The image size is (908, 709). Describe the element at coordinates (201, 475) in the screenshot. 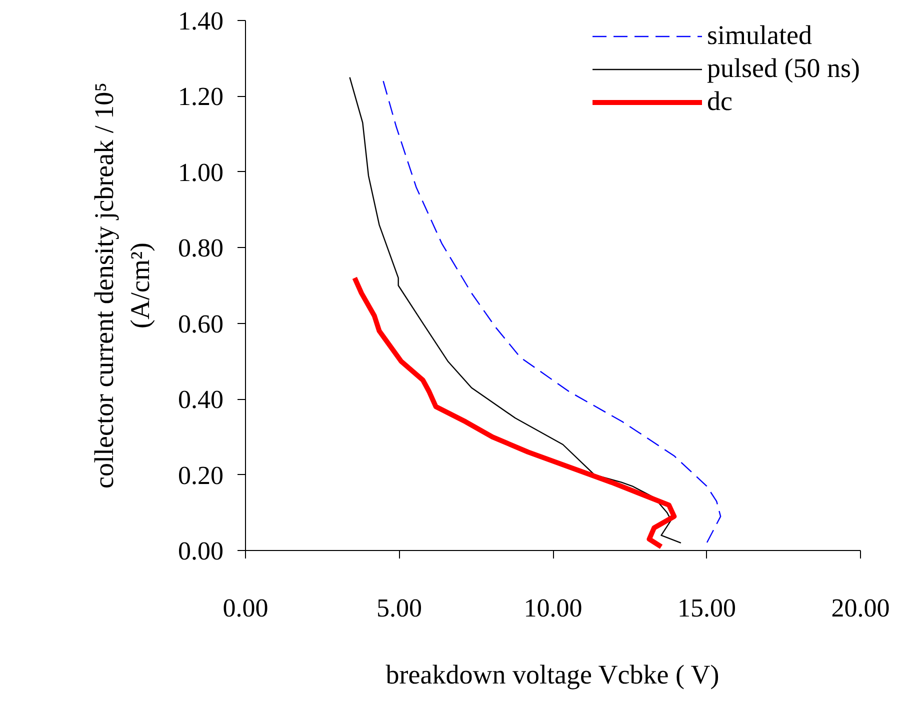

I see `y-tick-label: 0.20` at that location.